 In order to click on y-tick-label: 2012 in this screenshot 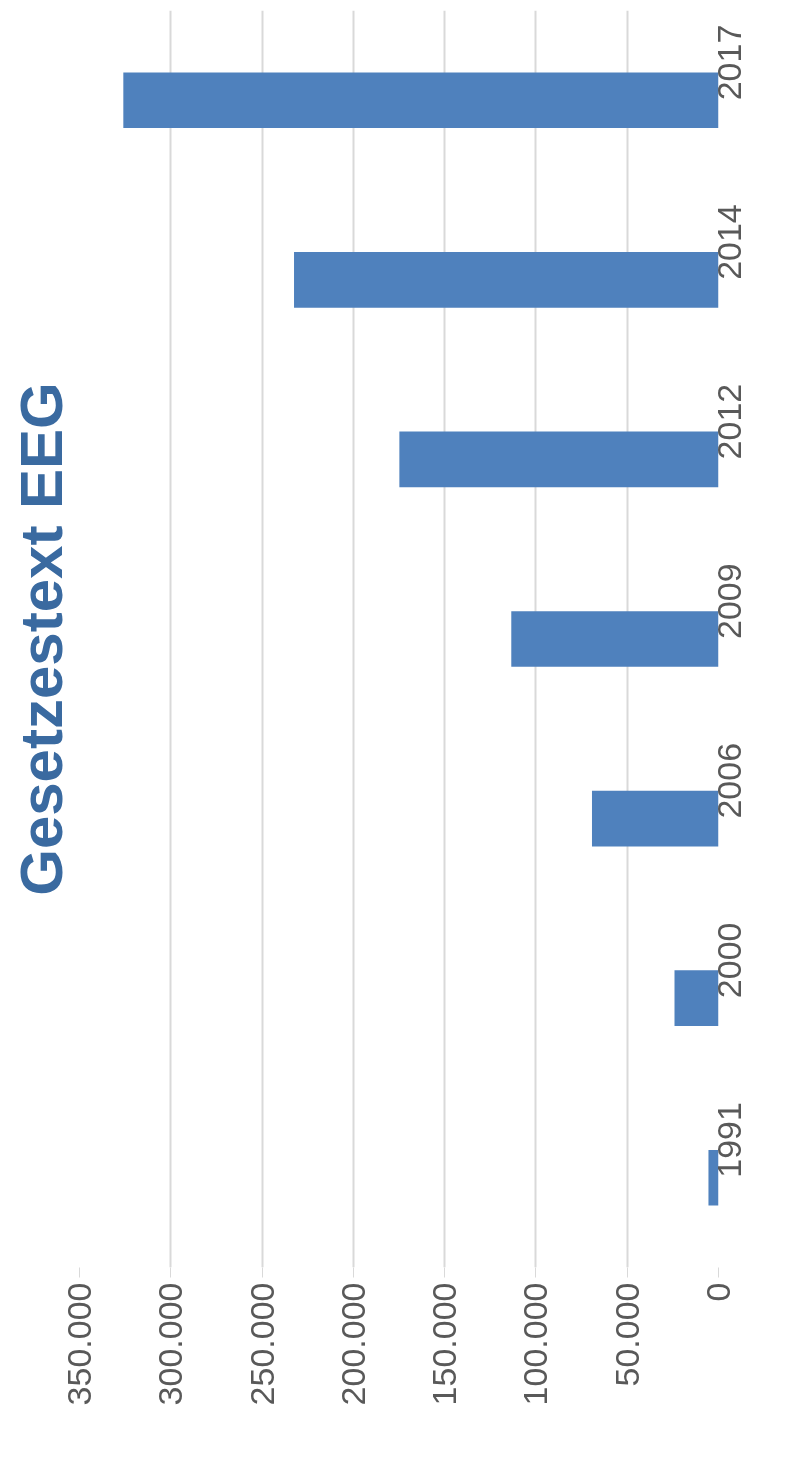, I will do `click(729, 421)`.